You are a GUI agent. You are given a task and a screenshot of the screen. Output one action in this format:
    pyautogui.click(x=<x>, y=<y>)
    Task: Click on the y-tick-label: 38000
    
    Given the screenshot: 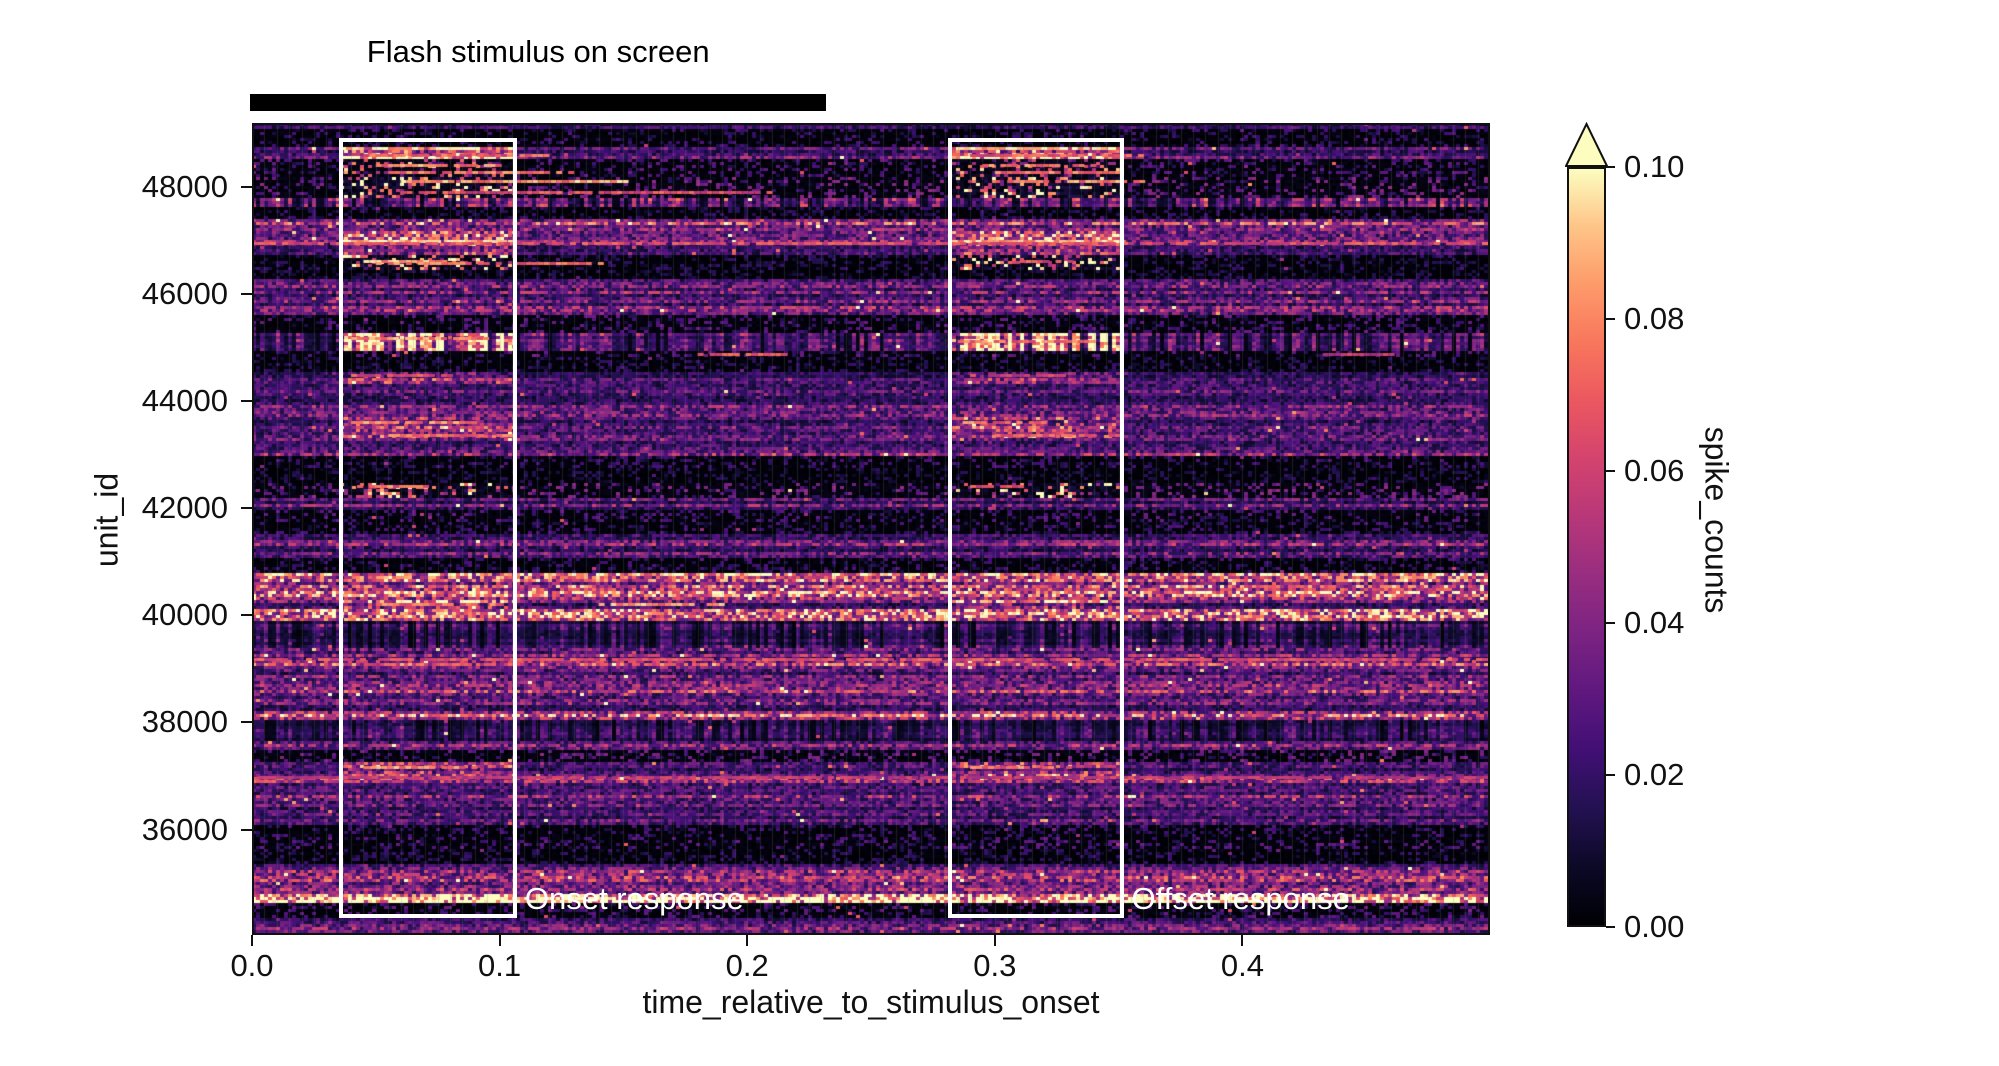 What is the action you would take?
    pyautogui.click(x=184, y=722)
    